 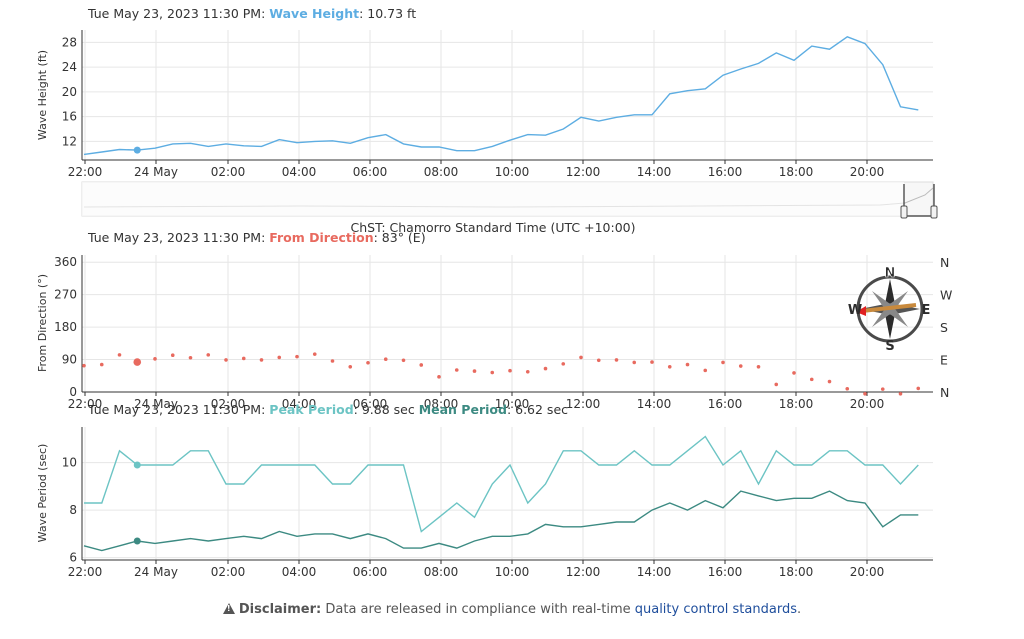 What do you see at coordinates (69, 360) in the screenshot?
I see `y-tick-label: 90` at bounding box center [69, 360].